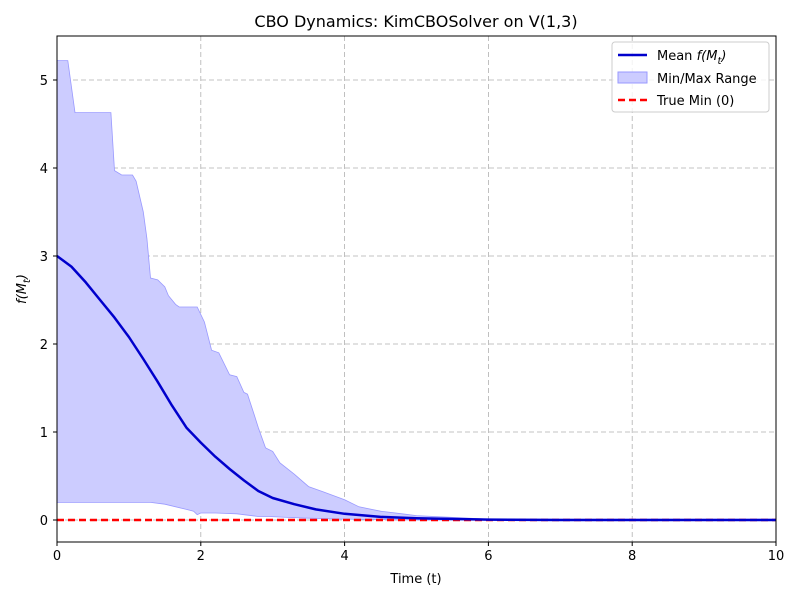 This screenshot has width=800, height=600. Describe the element at coordinates (723, 56) in the screenshot. I see `legend-mean-end: )` at that location.